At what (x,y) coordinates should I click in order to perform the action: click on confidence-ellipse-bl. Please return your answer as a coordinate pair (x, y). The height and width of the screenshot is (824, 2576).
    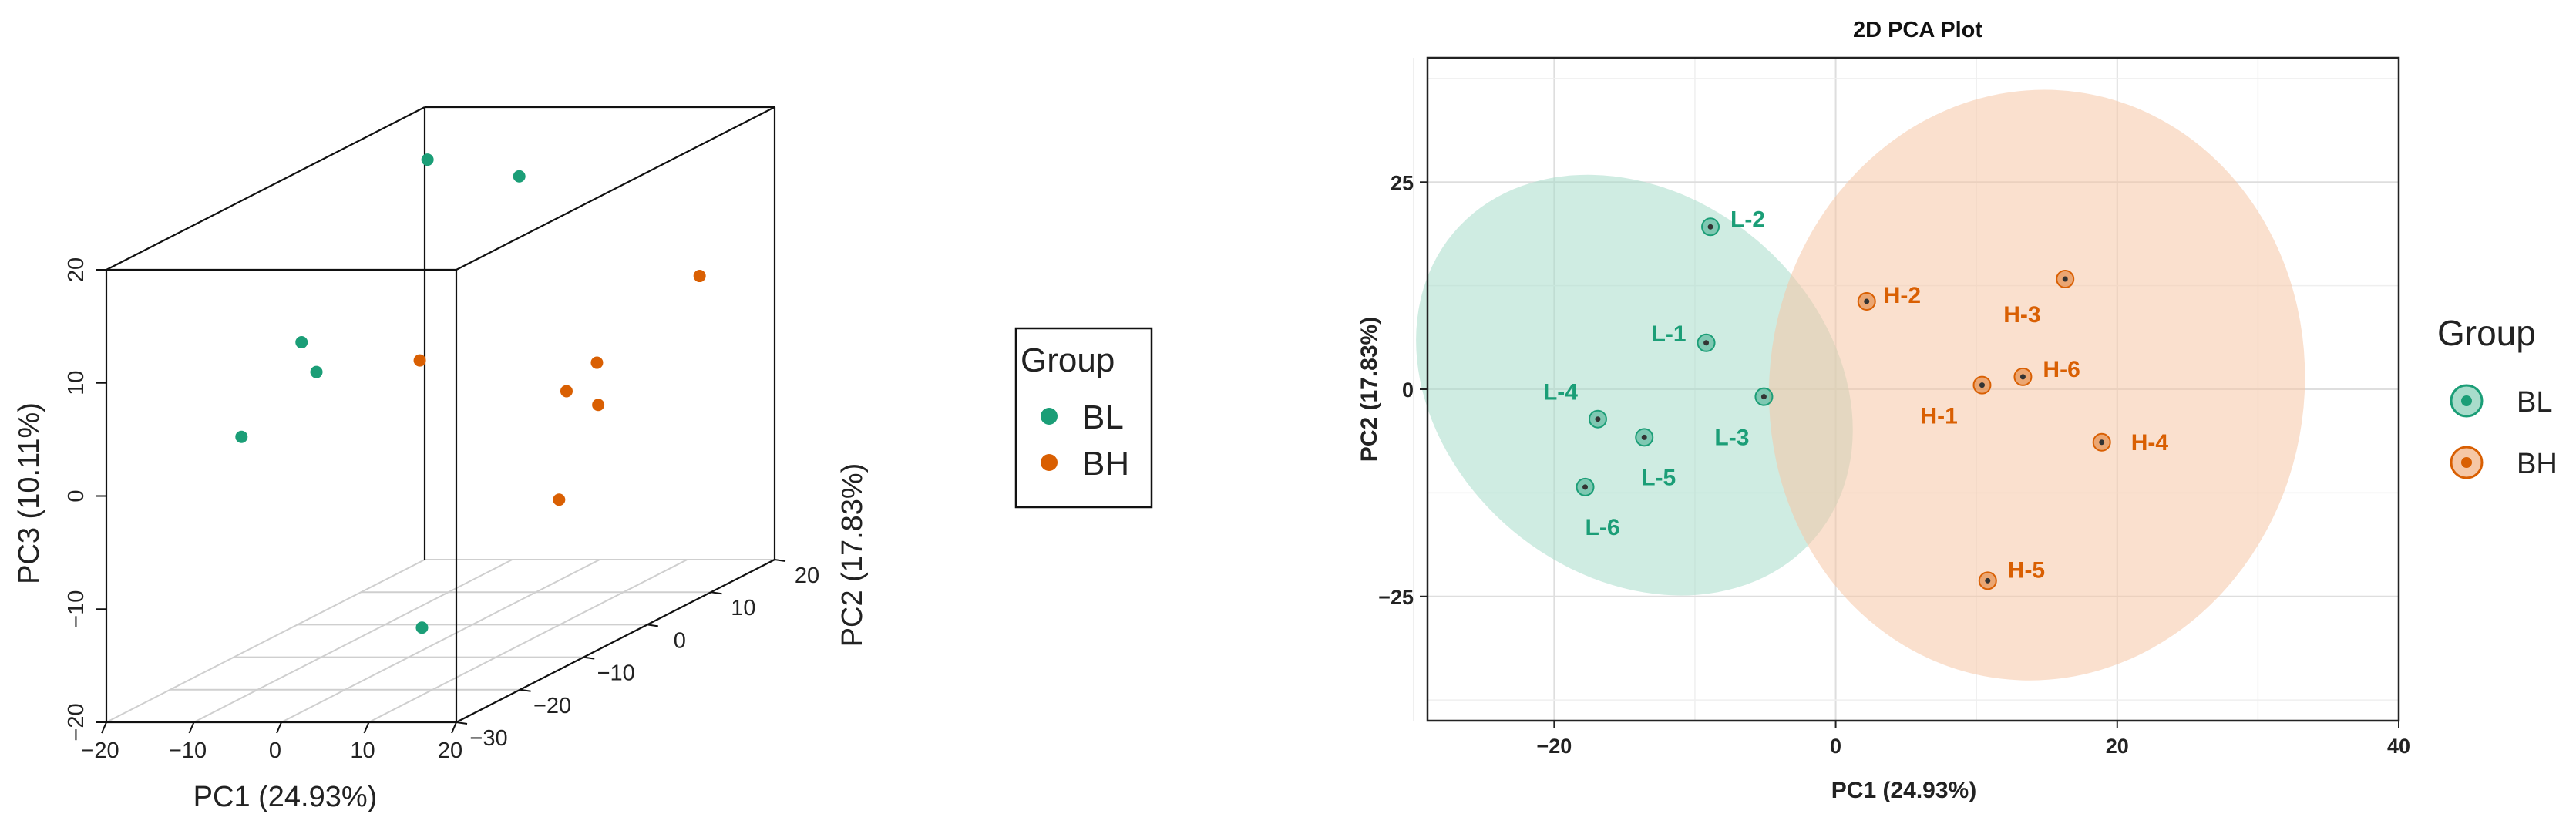
    Looking at the image, I should click on (1634, 385).